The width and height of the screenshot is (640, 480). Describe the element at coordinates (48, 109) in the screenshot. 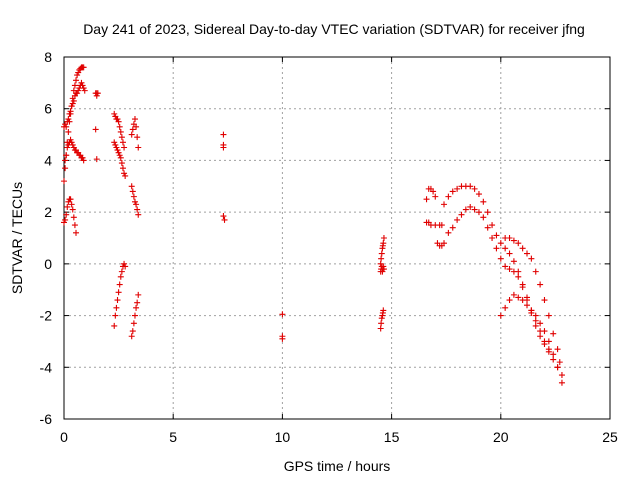

I see `y-tick-label: 6` at that location.